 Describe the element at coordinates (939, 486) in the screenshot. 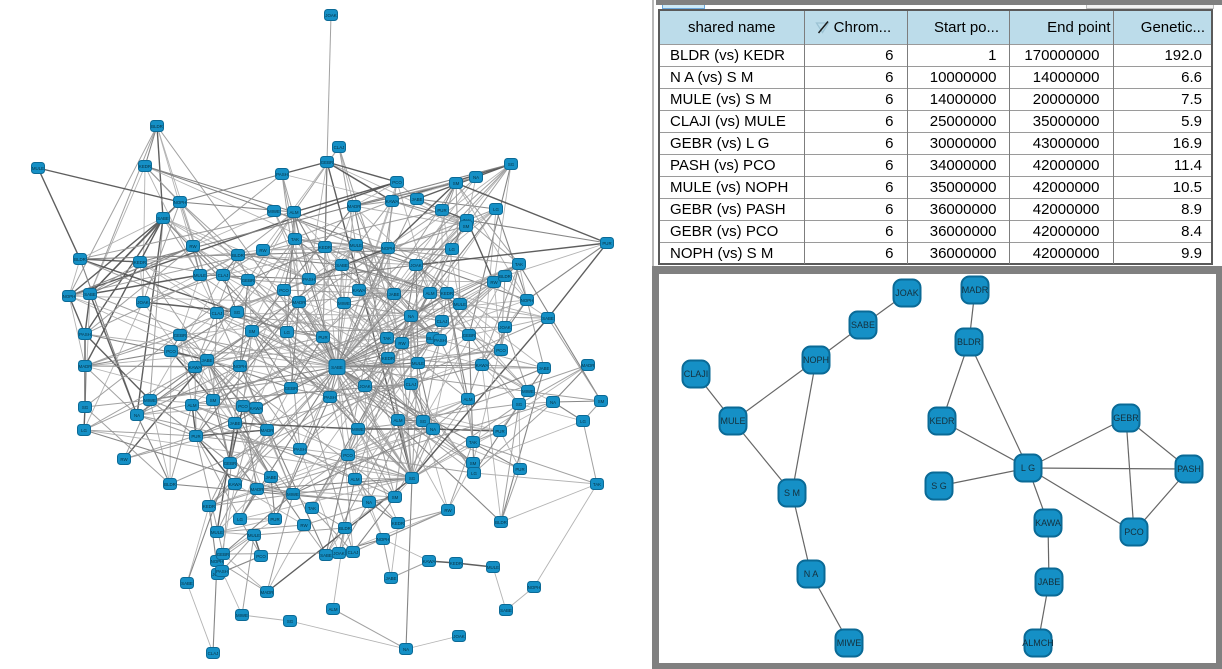

I see `svg-text: S G` at that location.